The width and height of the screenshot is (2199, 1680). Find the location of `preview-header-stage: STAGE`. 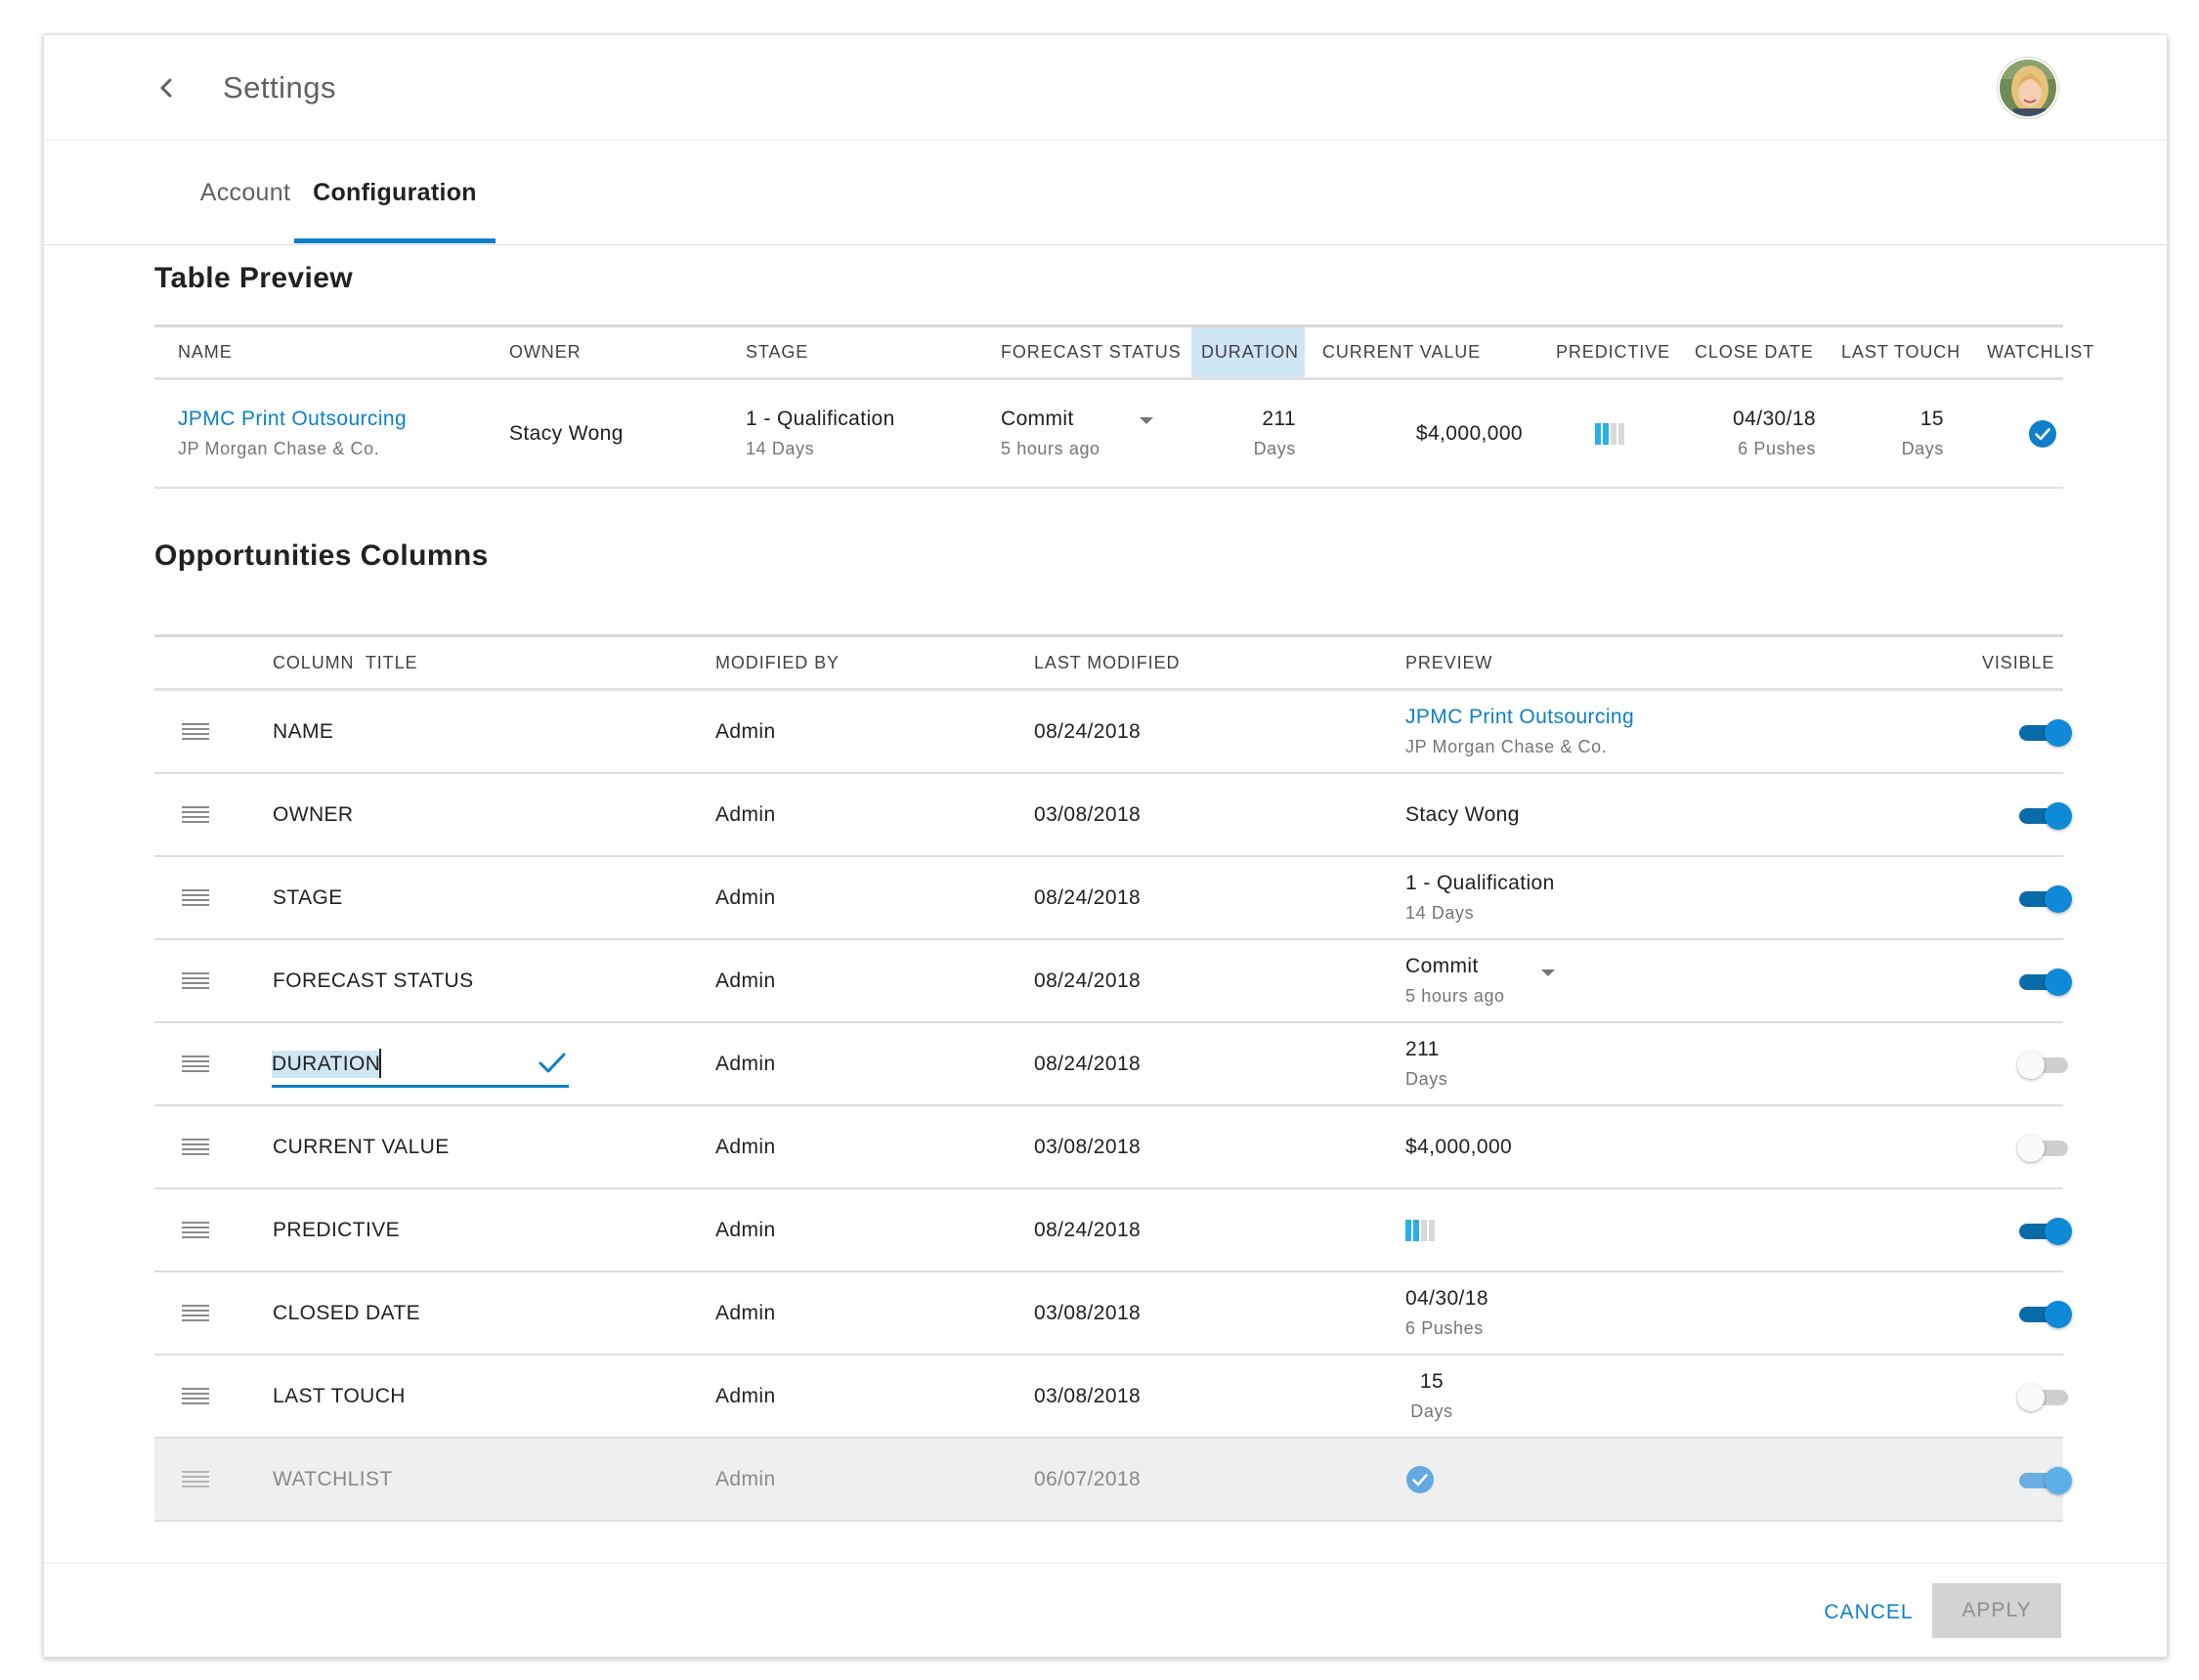

preview-header-stage: STAGE is located at coordinates (777, 352).